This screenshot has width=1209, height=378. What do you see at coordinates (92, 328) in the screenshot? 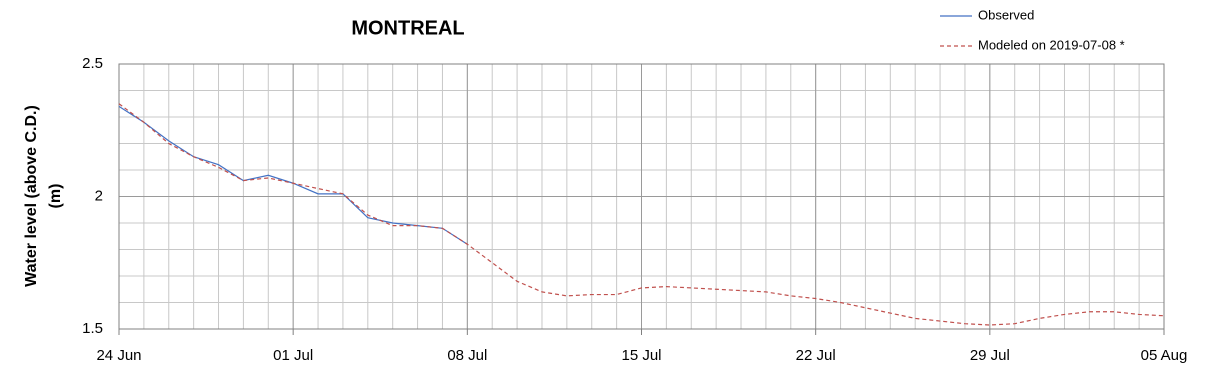
I see `y-tick-label: 1.5` at bounding box center [92, 328].